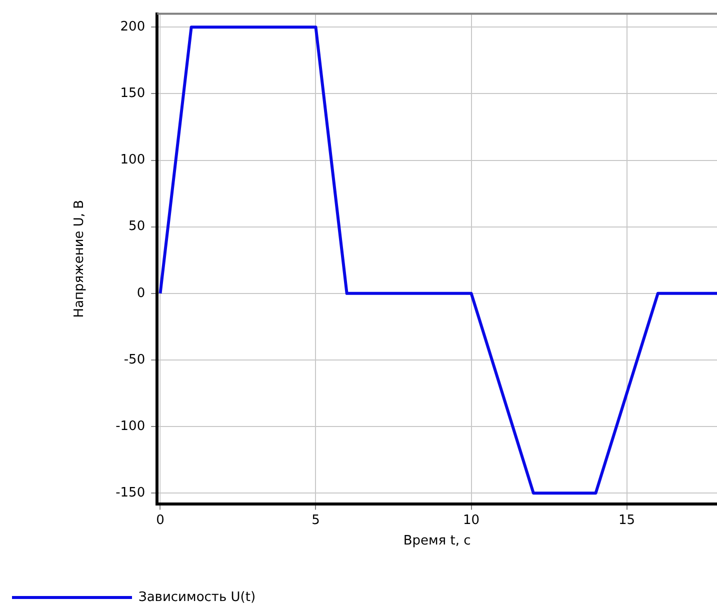  What do you see at coordinates (80, 259) in the screenshot?
I see `y-axis-title: Напряжение U, В` at bounding box center [80, 259].